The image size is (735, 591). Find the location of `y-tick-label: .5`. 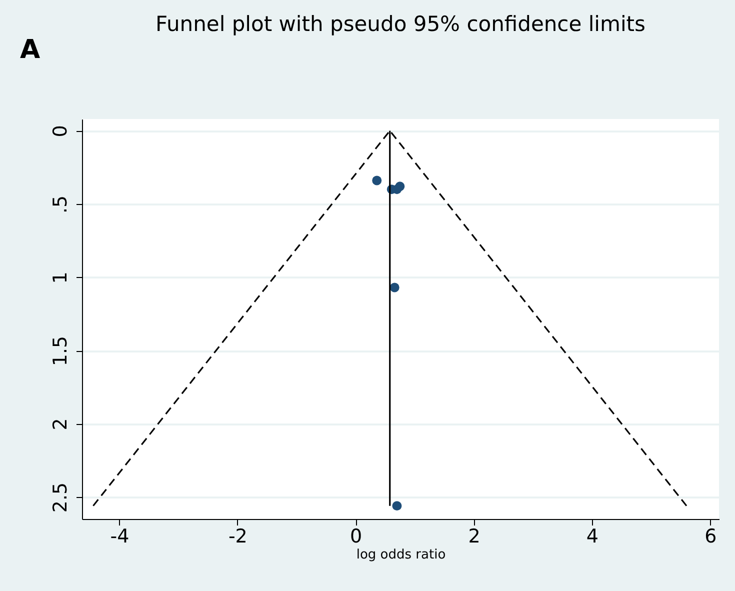

y-tick-label: .5 is located at coordinates (61, 204).